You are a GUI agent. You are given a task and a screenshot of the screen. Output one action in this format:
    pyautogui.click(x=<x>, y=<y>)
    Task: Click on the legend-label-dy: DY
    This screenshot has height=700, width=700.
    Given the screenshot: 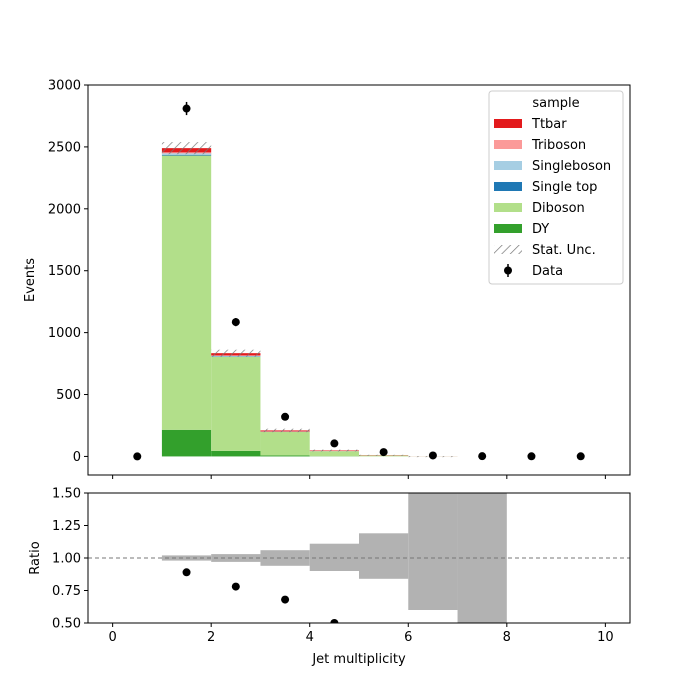 What is the action you would take?
    pyautogui.click(x=540, y=229)
    